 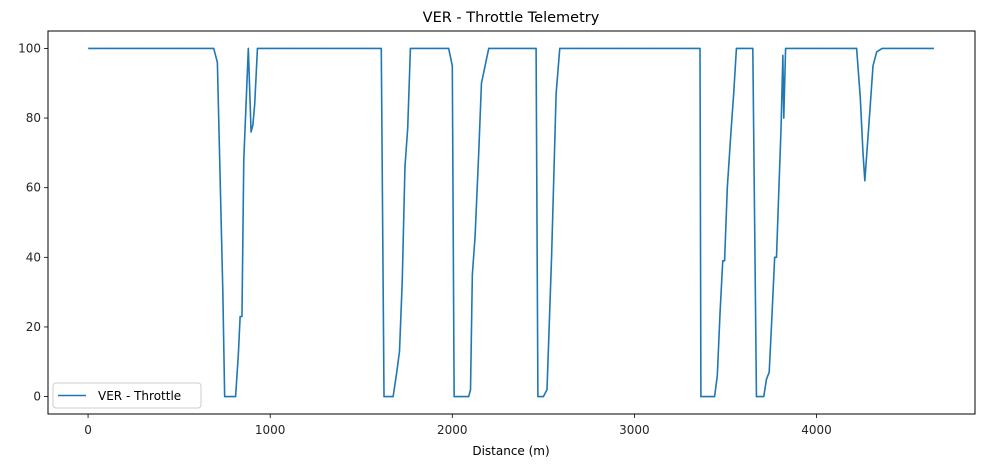 What do you see at coordinates (452, 430) in the screenshot?
I see `x-tick-label-2: 2000` at bounding box center [452, 430].